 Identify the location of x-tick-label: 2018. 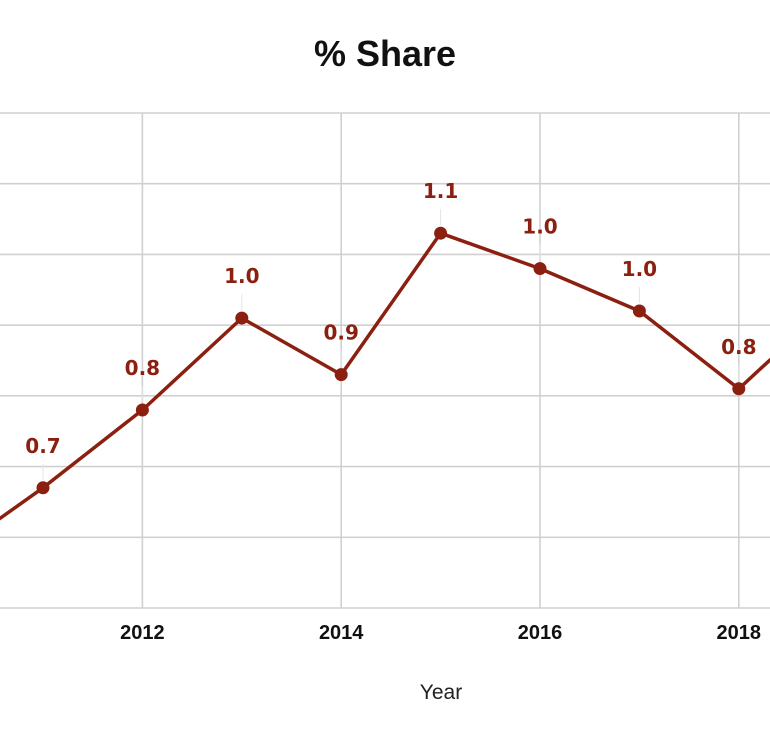
(739, 633).